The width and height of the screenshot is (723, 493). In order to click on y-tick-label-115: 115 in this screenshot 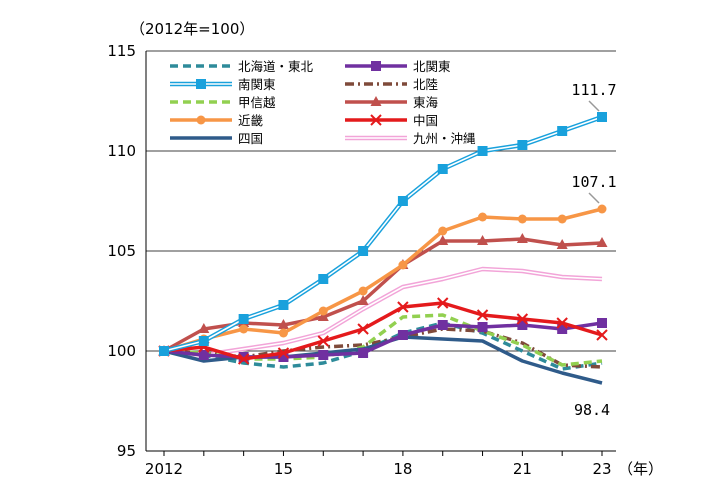, I will do `click(121, 51)`.